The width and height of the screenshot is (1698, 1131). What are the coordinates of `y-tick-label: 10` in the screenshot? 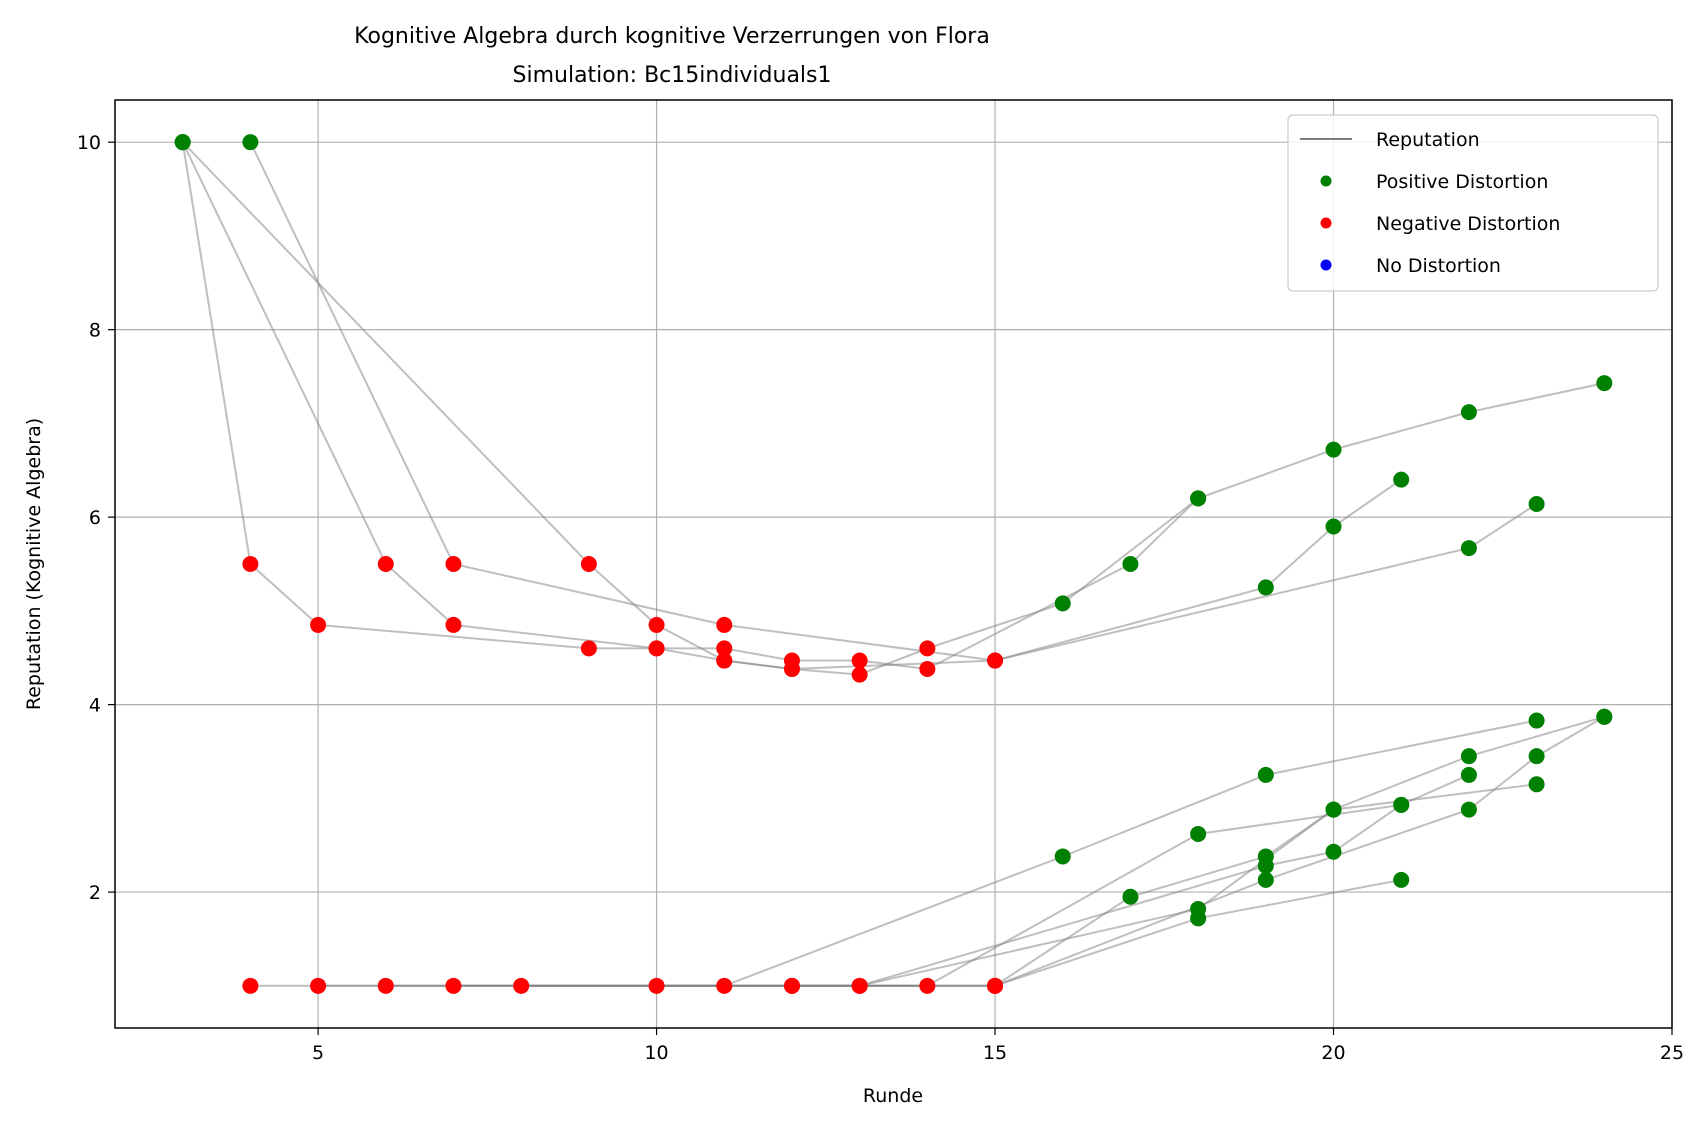 It's located at (89, 143).